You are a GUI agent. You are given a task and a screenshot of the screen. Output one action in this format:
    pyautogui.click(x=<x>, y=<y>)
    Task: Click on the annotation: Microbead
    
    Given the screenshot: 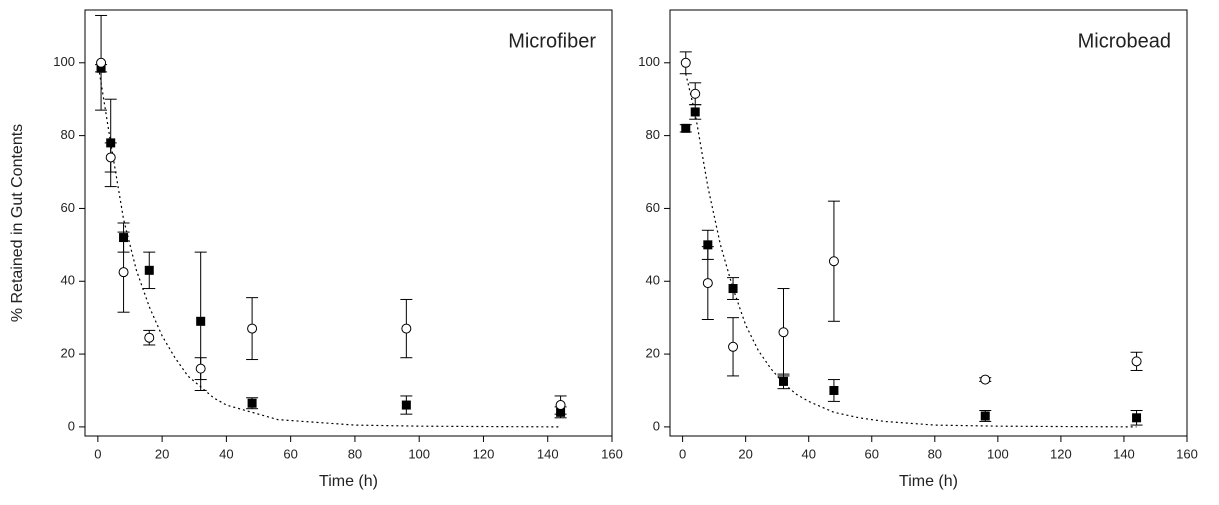 What is the action you would take?
    pyautogui.click(x=1124, y=41)
    